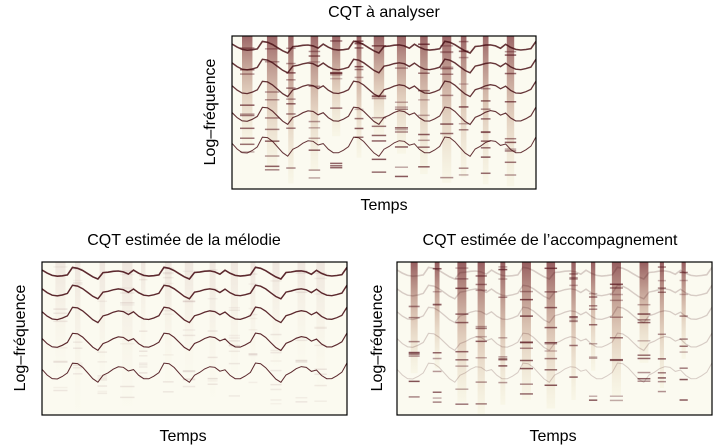 Image resolution: width=721 pixels, height=447 pixels. Describe the element at coordinates (550, 240) in the screenshot. I see `panel-title: CQT estimée de l’accompagnement` at that location.